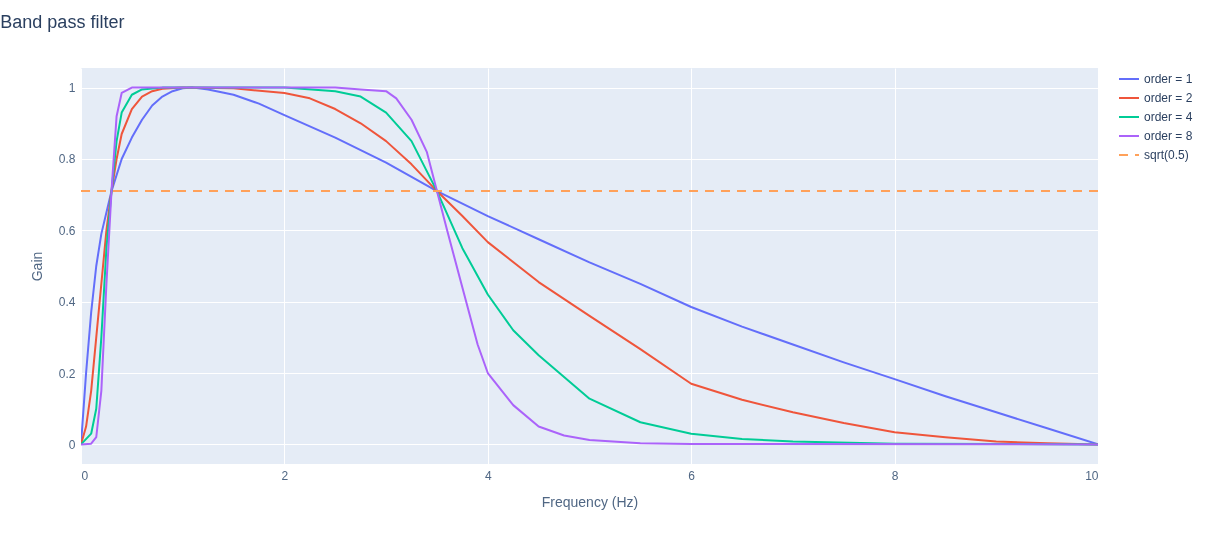  I want to click on legend-label: sqrt(0.5), so click(1166, 155).